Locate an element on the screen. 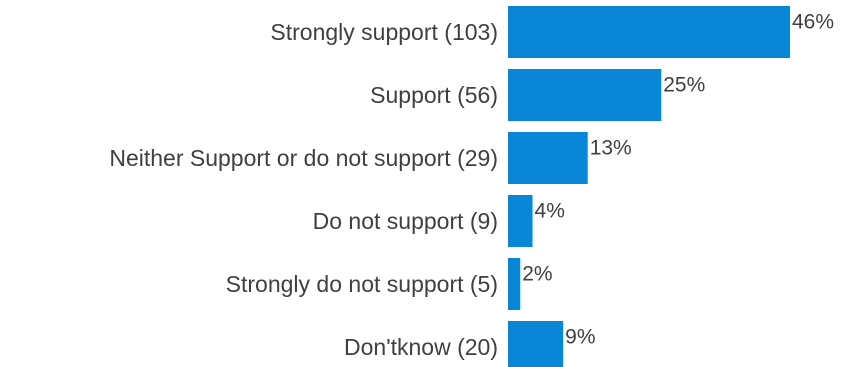  value-label-3: 4% is located at coordinates (550, 211).